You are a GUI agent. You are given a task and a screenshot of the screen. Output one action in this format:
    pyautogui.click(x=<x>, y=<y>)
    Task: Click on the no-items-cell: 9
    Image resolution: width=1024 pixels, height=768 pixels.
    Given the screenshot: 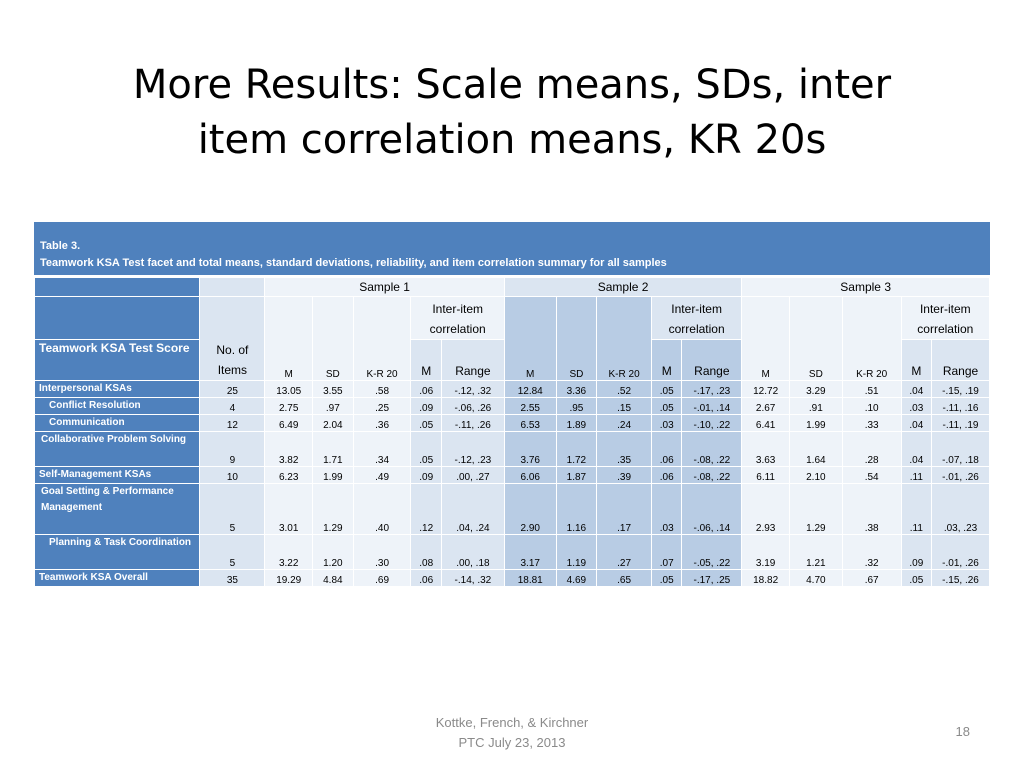 What is the action you would take?
    pyautogui.click(x=232, y=449)
    